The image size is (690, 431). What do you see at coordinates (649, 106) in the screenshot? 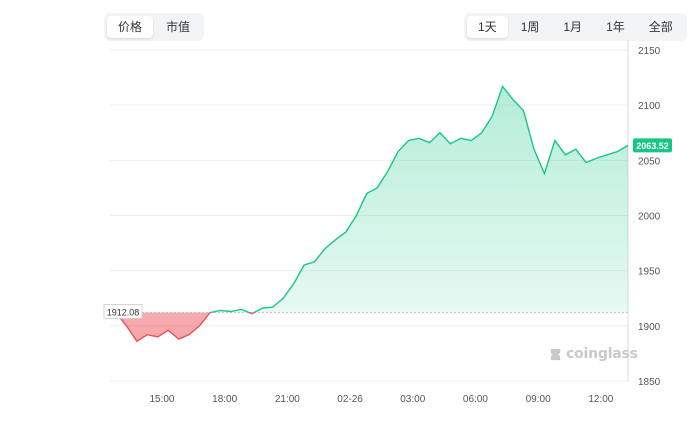
I see `y-tick-label: 2100` at bounding box center [649, 106].